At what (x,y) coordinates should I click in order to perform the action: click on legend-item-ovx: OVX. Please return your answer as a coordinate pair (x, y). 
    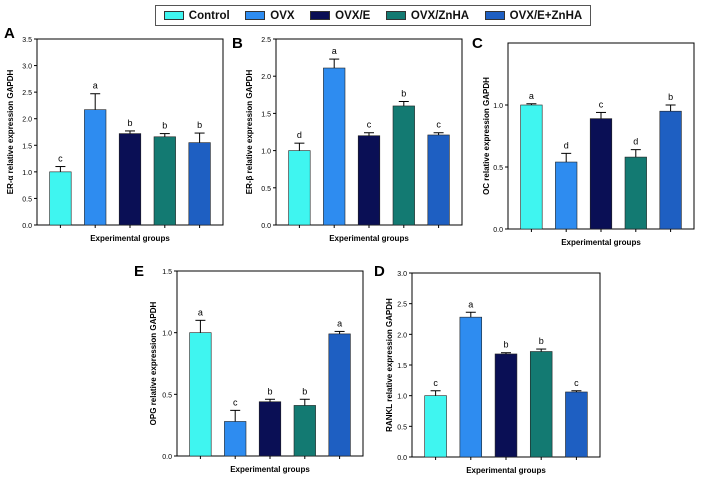
    Looking at the image, I should click on (270, 15).